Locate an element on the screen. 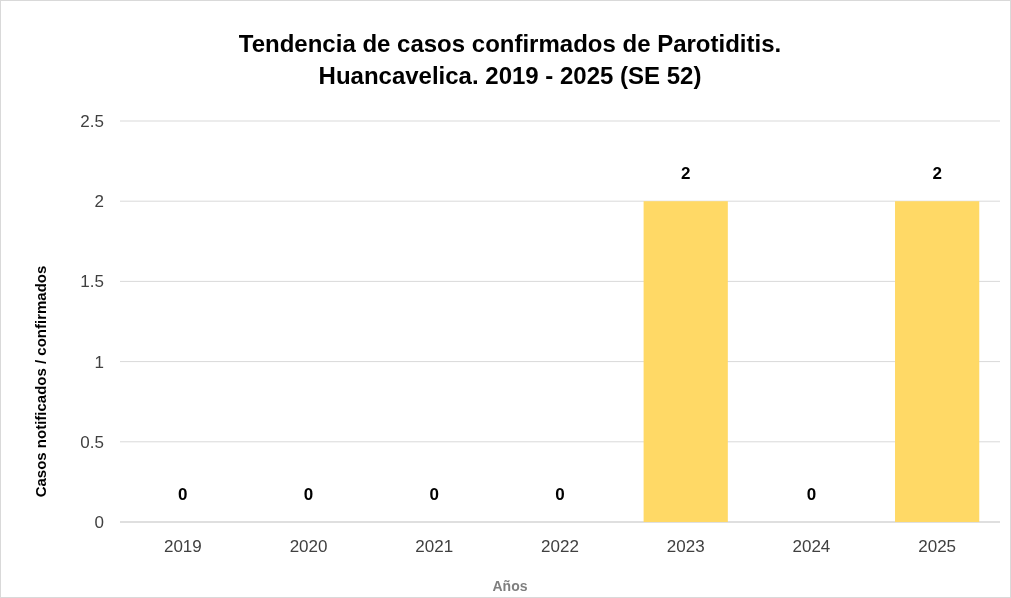 Image resolution: width=1011 pixels, height=598 pixels. y-axis-title: Casos notificados / confirmados is located at coordinates (40, 381).